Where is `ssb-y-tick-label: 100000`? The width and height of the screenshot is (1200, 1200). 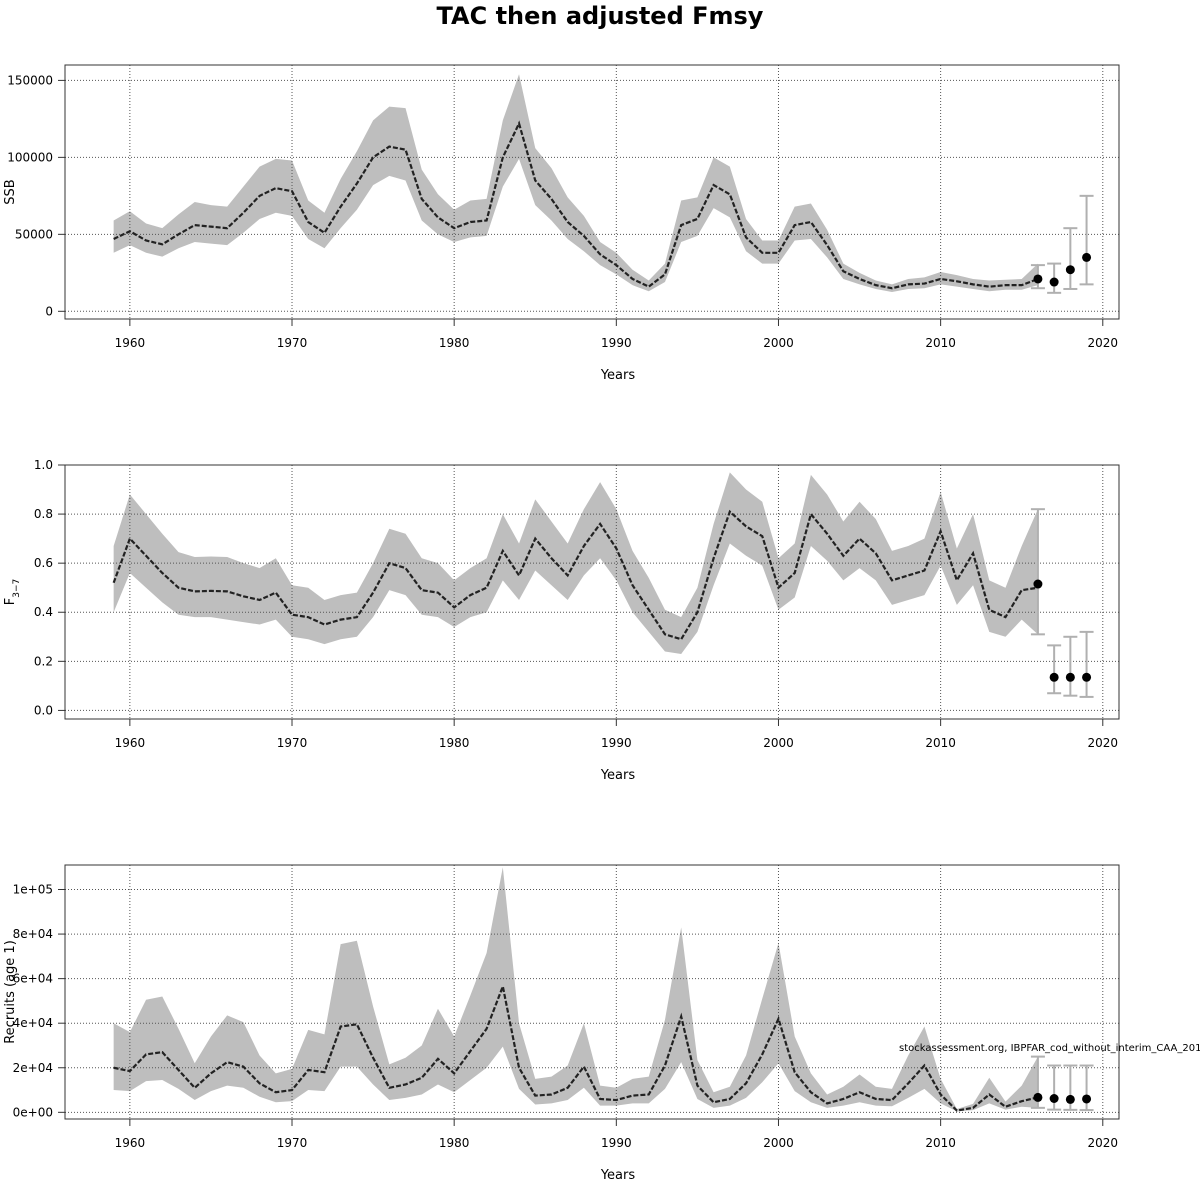 ssb-y-tick-label: 100000 is located at coordinates (30, 157).